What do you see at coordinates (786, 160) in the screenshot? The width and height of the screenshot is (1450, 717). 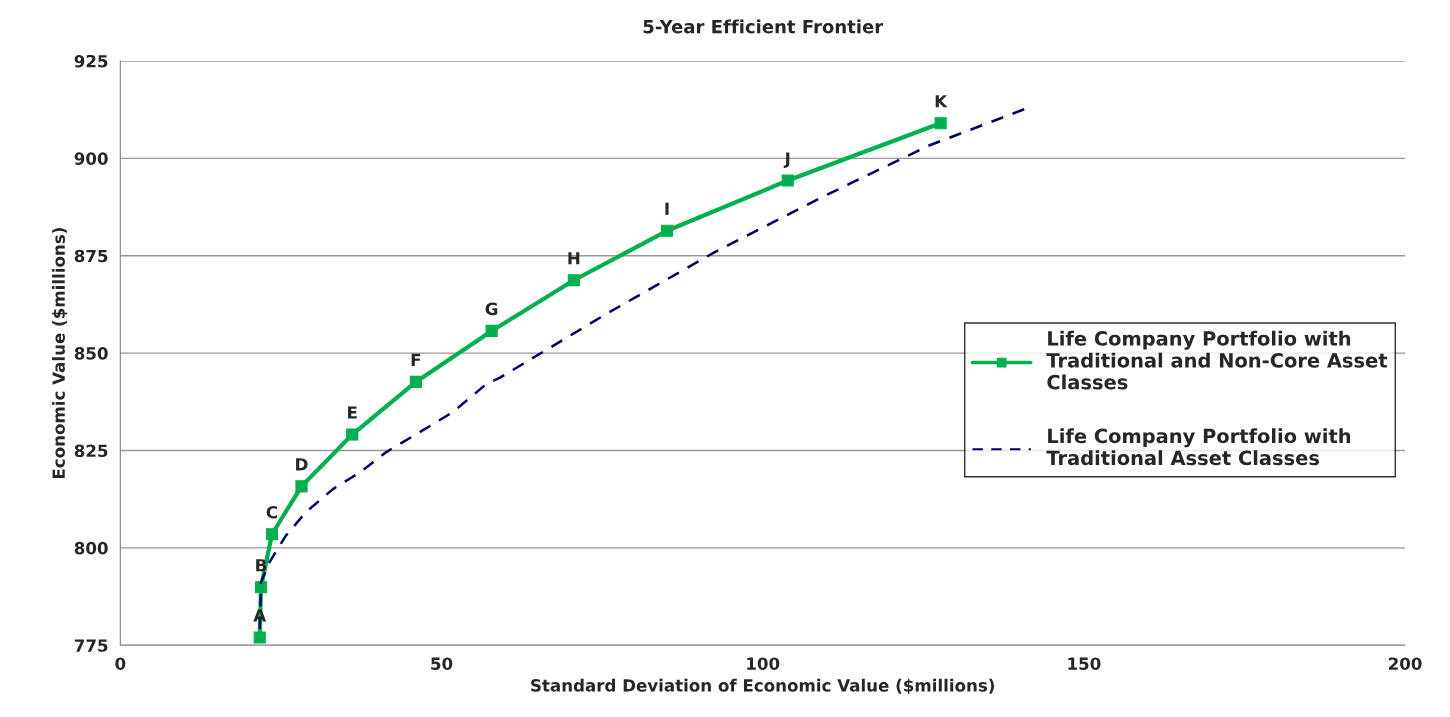 I see `annotation: J` at bounding box center [786, 160].